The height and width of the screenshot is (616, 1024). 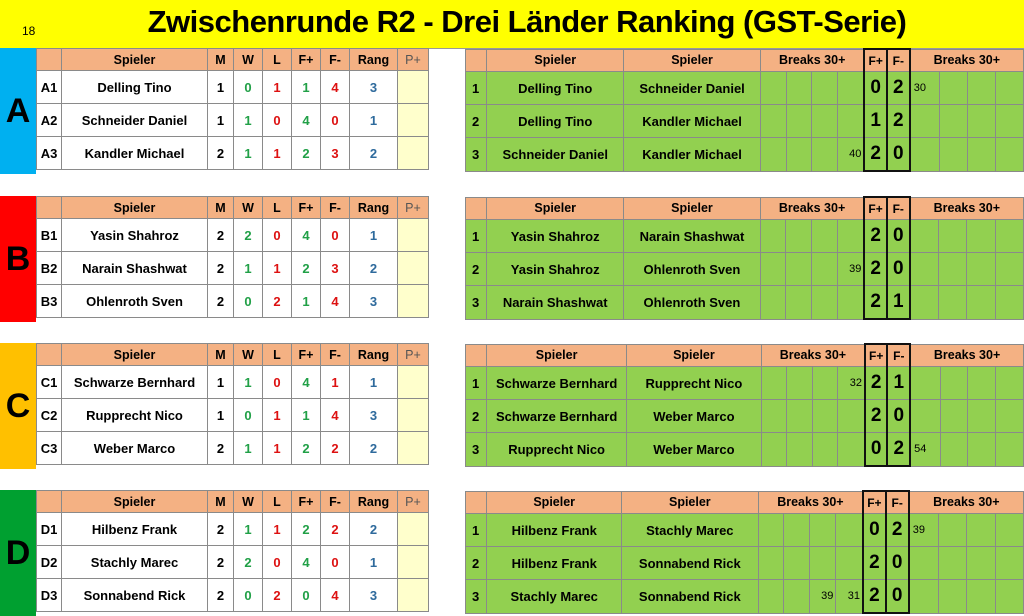 I want to click on cell-fm: 4, so click(x=335, y=87).